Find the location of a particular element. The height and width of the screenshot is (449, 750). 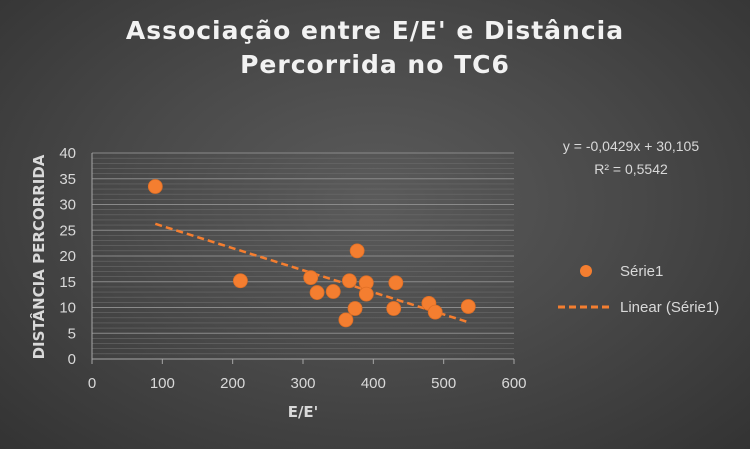

y-tick-label: 0 is located at coordinates (72, 359).